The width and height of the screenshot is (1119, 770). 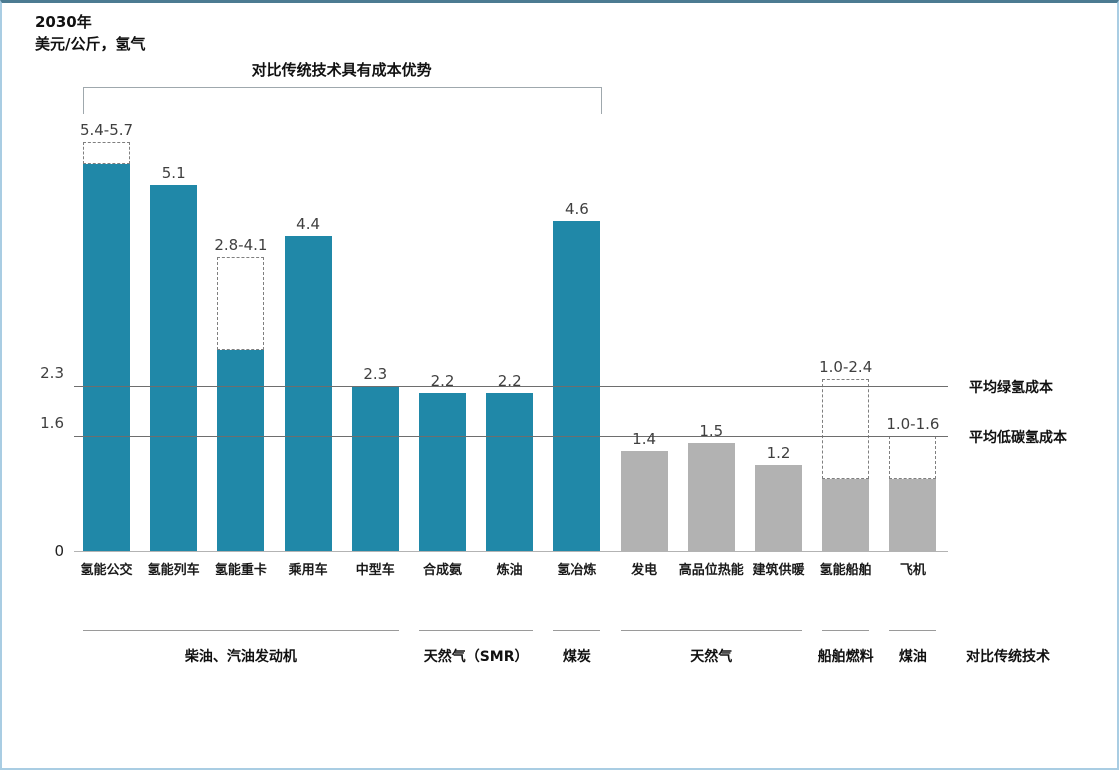 What do you see at coordinates (308, 570) in the screenshot?
I see `x-axis-label: 乘用车` at bounding box center [308, 570].